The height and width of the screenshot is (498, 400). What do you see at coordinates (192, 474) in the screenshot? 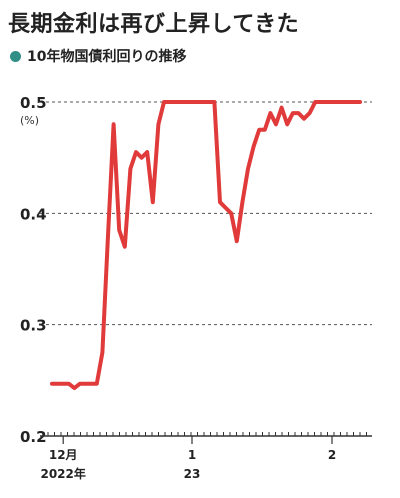
I see `x-tick-sublabel-1: 23` at bounding box center [192, 474].